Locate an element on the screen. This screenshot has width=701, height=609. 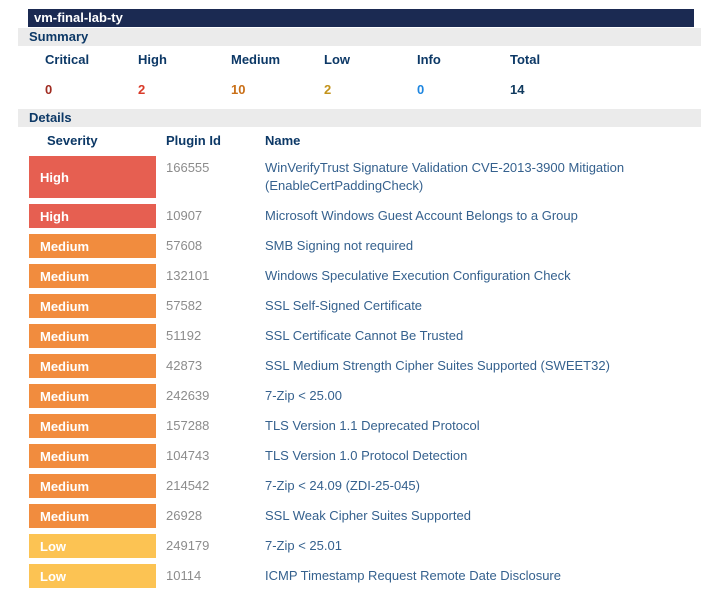
plugin-id-cell: 10907 is located at coordinates (184, 215).